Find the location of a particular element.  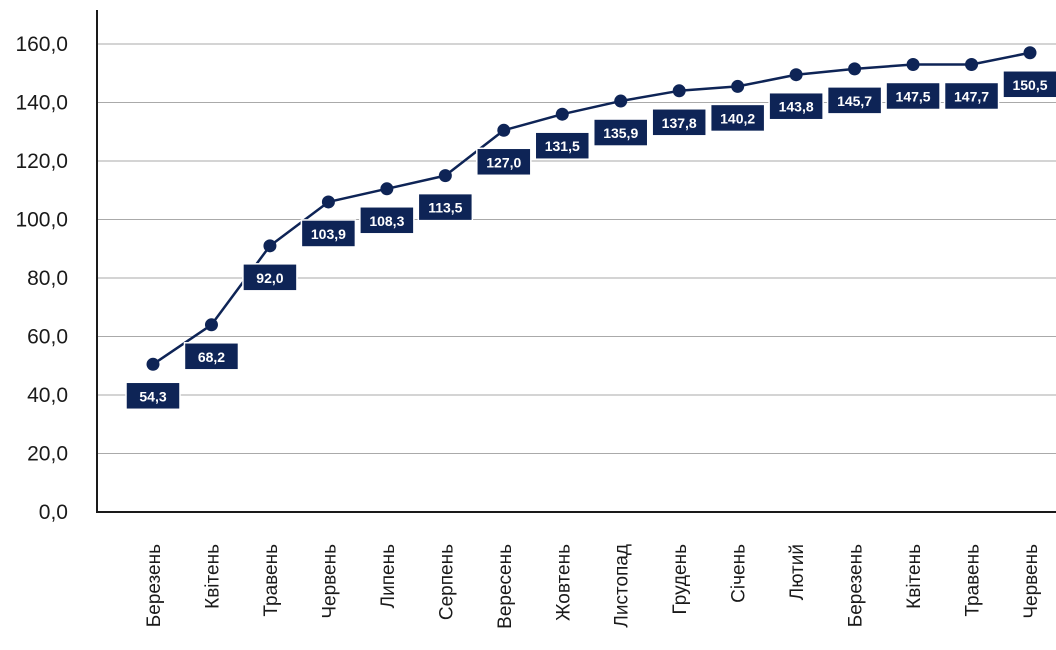

data-label: 113,5 is located at coordinates (445, 208).